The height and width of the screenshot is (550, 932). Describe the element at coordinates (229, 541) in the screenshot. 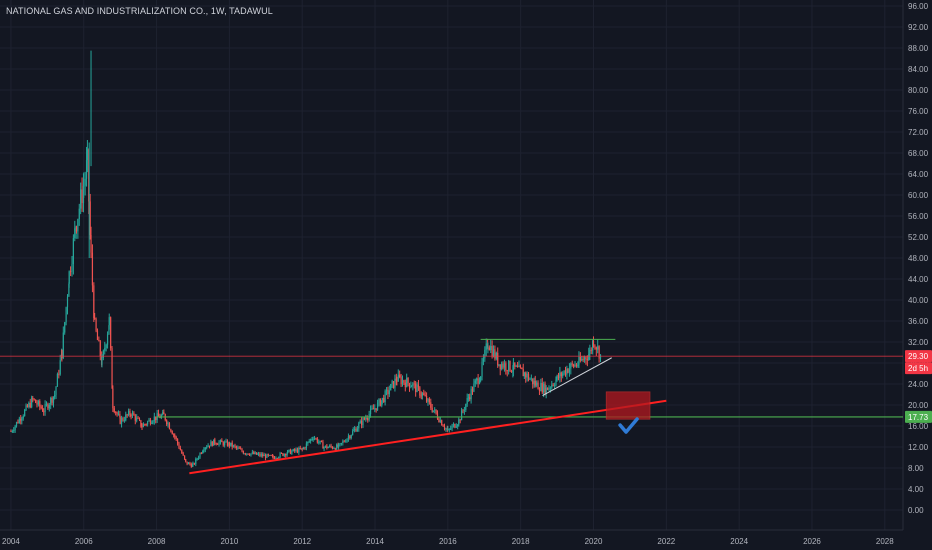

I see `x-tick-label: 2010` at that location.